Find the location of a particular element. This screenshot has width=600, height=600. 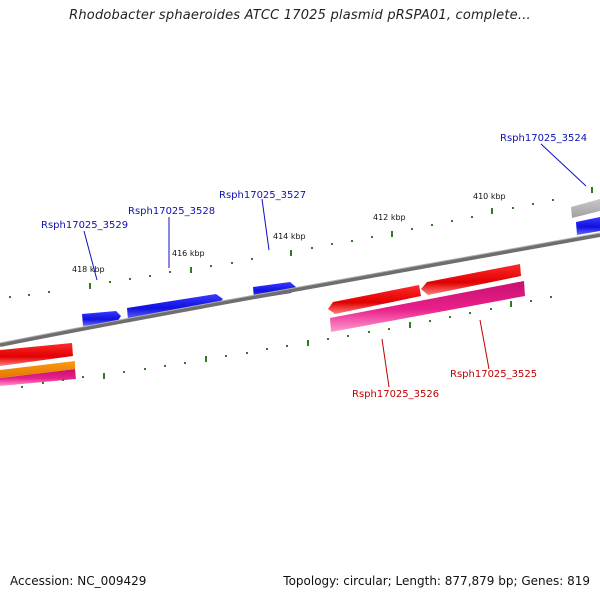

tick-label-412: 412 kbp is located at coordinates (389, 217).